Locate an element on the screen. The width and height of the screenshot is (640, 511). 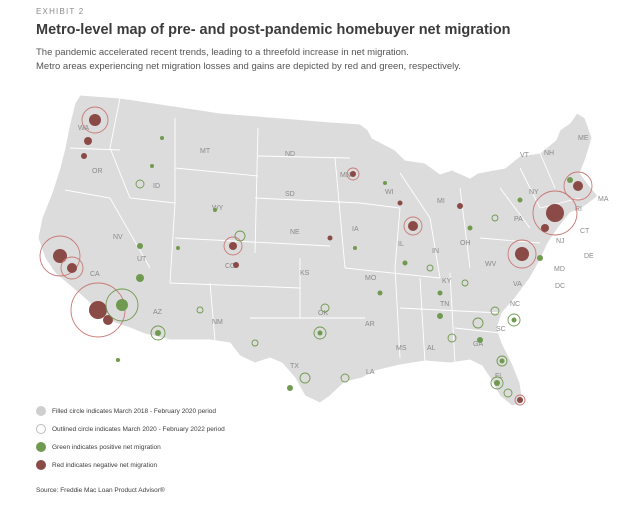
filled-circle-icon is located at coordinates (41, 411).